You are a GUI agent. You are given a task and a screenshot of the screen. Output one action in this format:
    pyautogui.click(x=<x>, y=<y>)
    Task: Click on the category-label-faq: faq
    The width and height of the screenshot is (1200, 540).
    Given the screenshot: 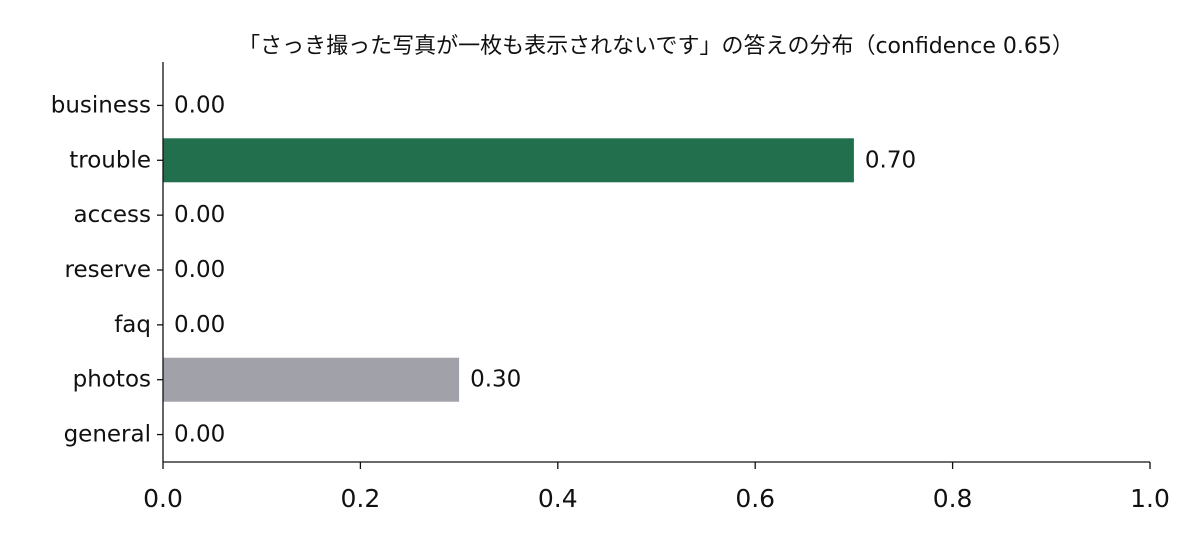 What is the action you would take?
    pyautogui.click(x=132, y=325)
    